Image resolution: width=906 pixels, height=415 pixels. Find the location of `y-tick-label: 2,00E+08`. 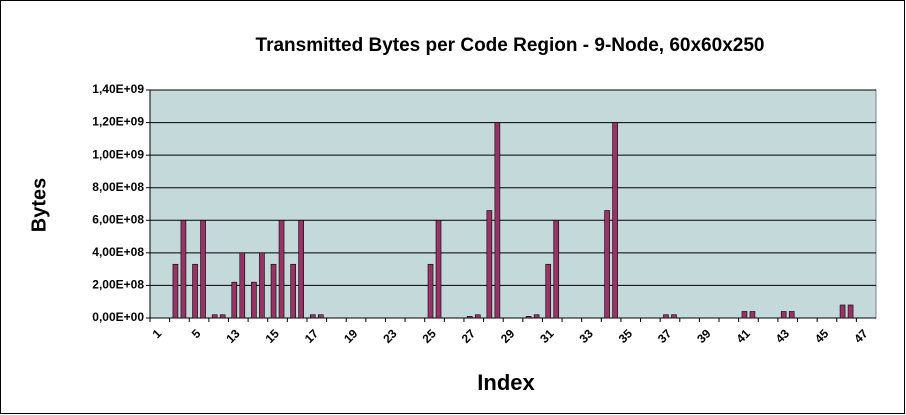

y-tick-label: 2,00E+08 is located at coordinates (118, 285).